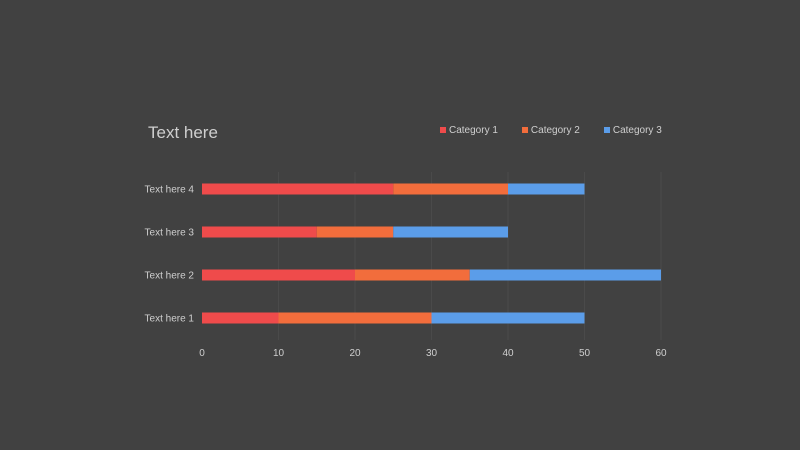 The width and height of the screenshot is (800, 450). I want to click on chart-legend: Category 1 Category 2 Category 3, so click(551, 130).